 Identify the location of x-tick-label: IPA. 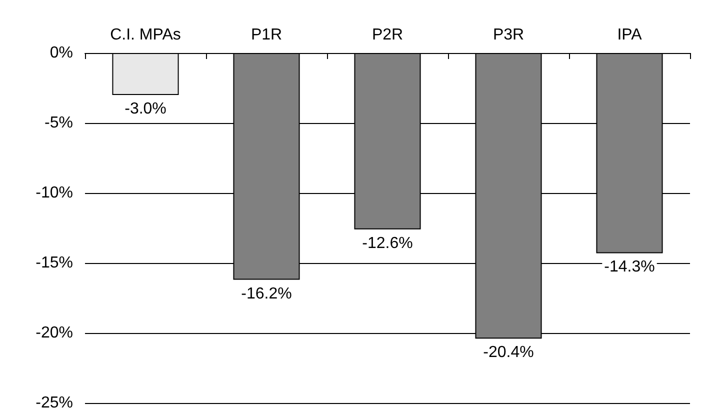
(629, 35).